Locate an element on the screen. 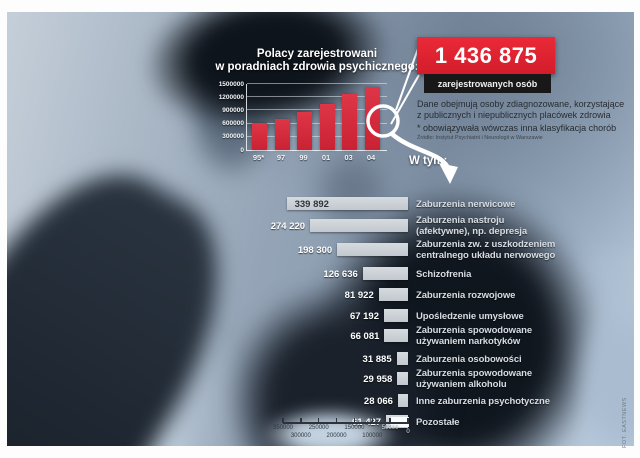  breakdown-category-label: Inne zaburzenia psychotyczne is located at coordinates (483, 401).